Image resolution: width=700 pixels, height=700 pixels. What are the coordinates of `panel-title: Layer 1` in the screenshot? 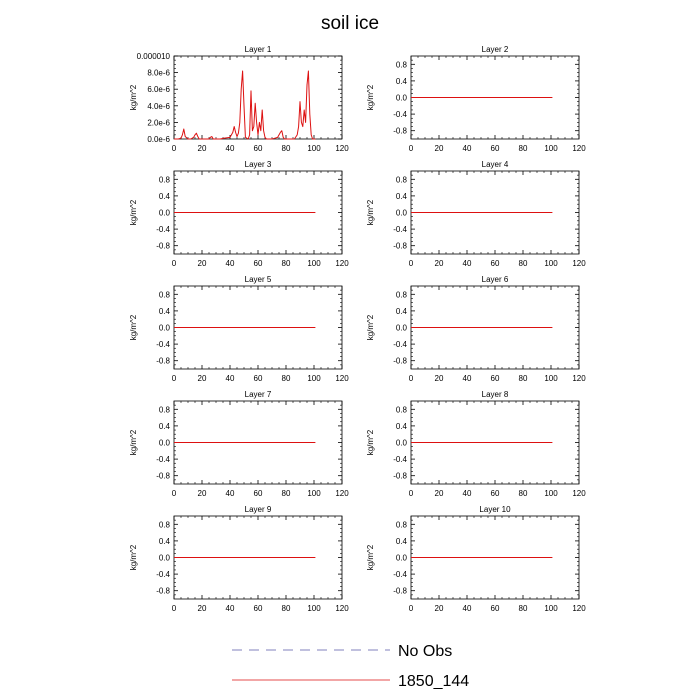 It's located at (258, 49).